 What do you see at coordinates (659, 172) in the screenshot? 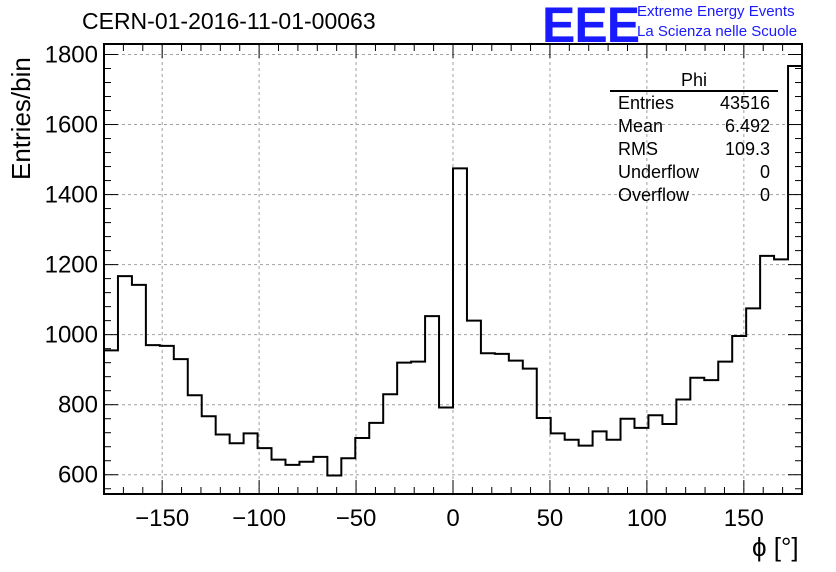
I see `stats-label: Underflow` at bounding box center [659, 172].